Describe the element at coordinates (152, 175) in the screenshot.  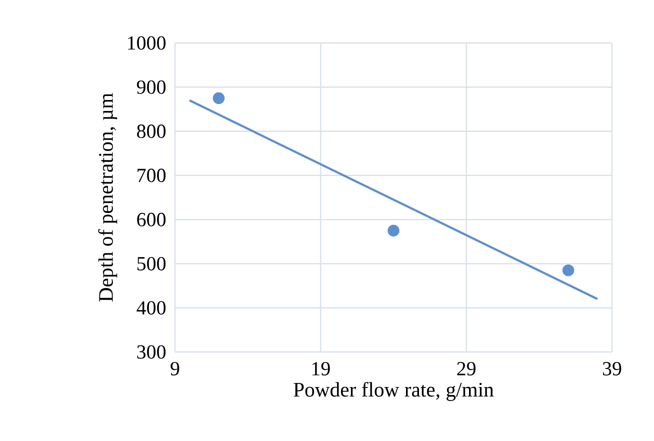
I see `y-tick-label: 700` at that location.